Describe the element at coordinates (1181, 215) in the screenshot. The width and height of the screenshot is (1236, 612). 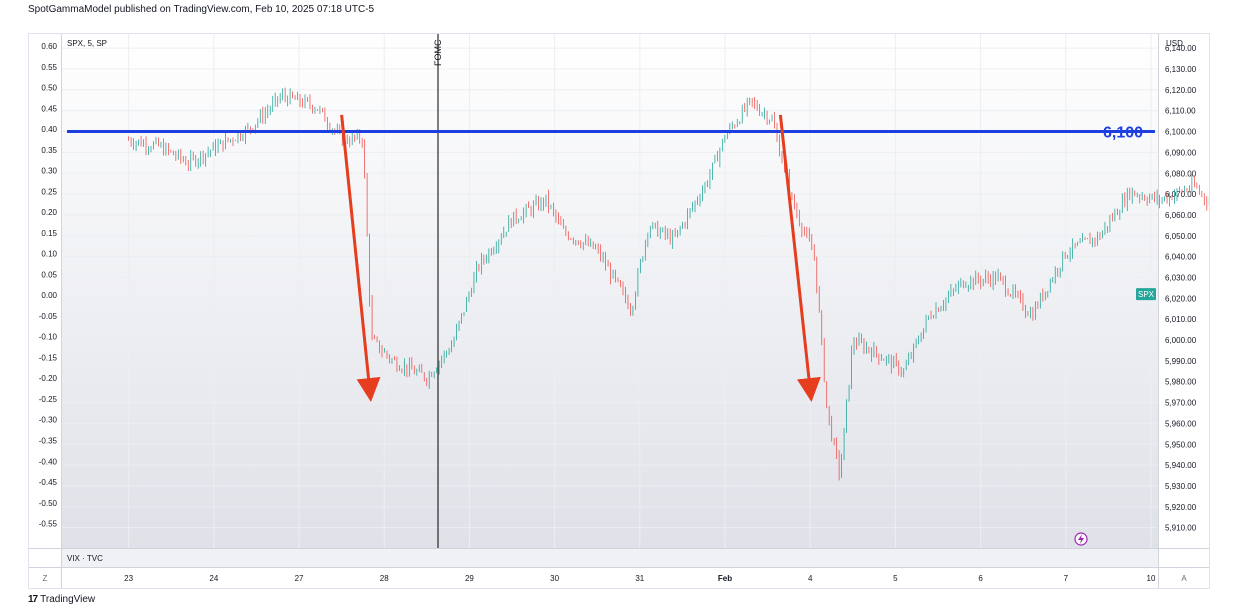
I see `right-axis-tick: 6,060.00` at that location.